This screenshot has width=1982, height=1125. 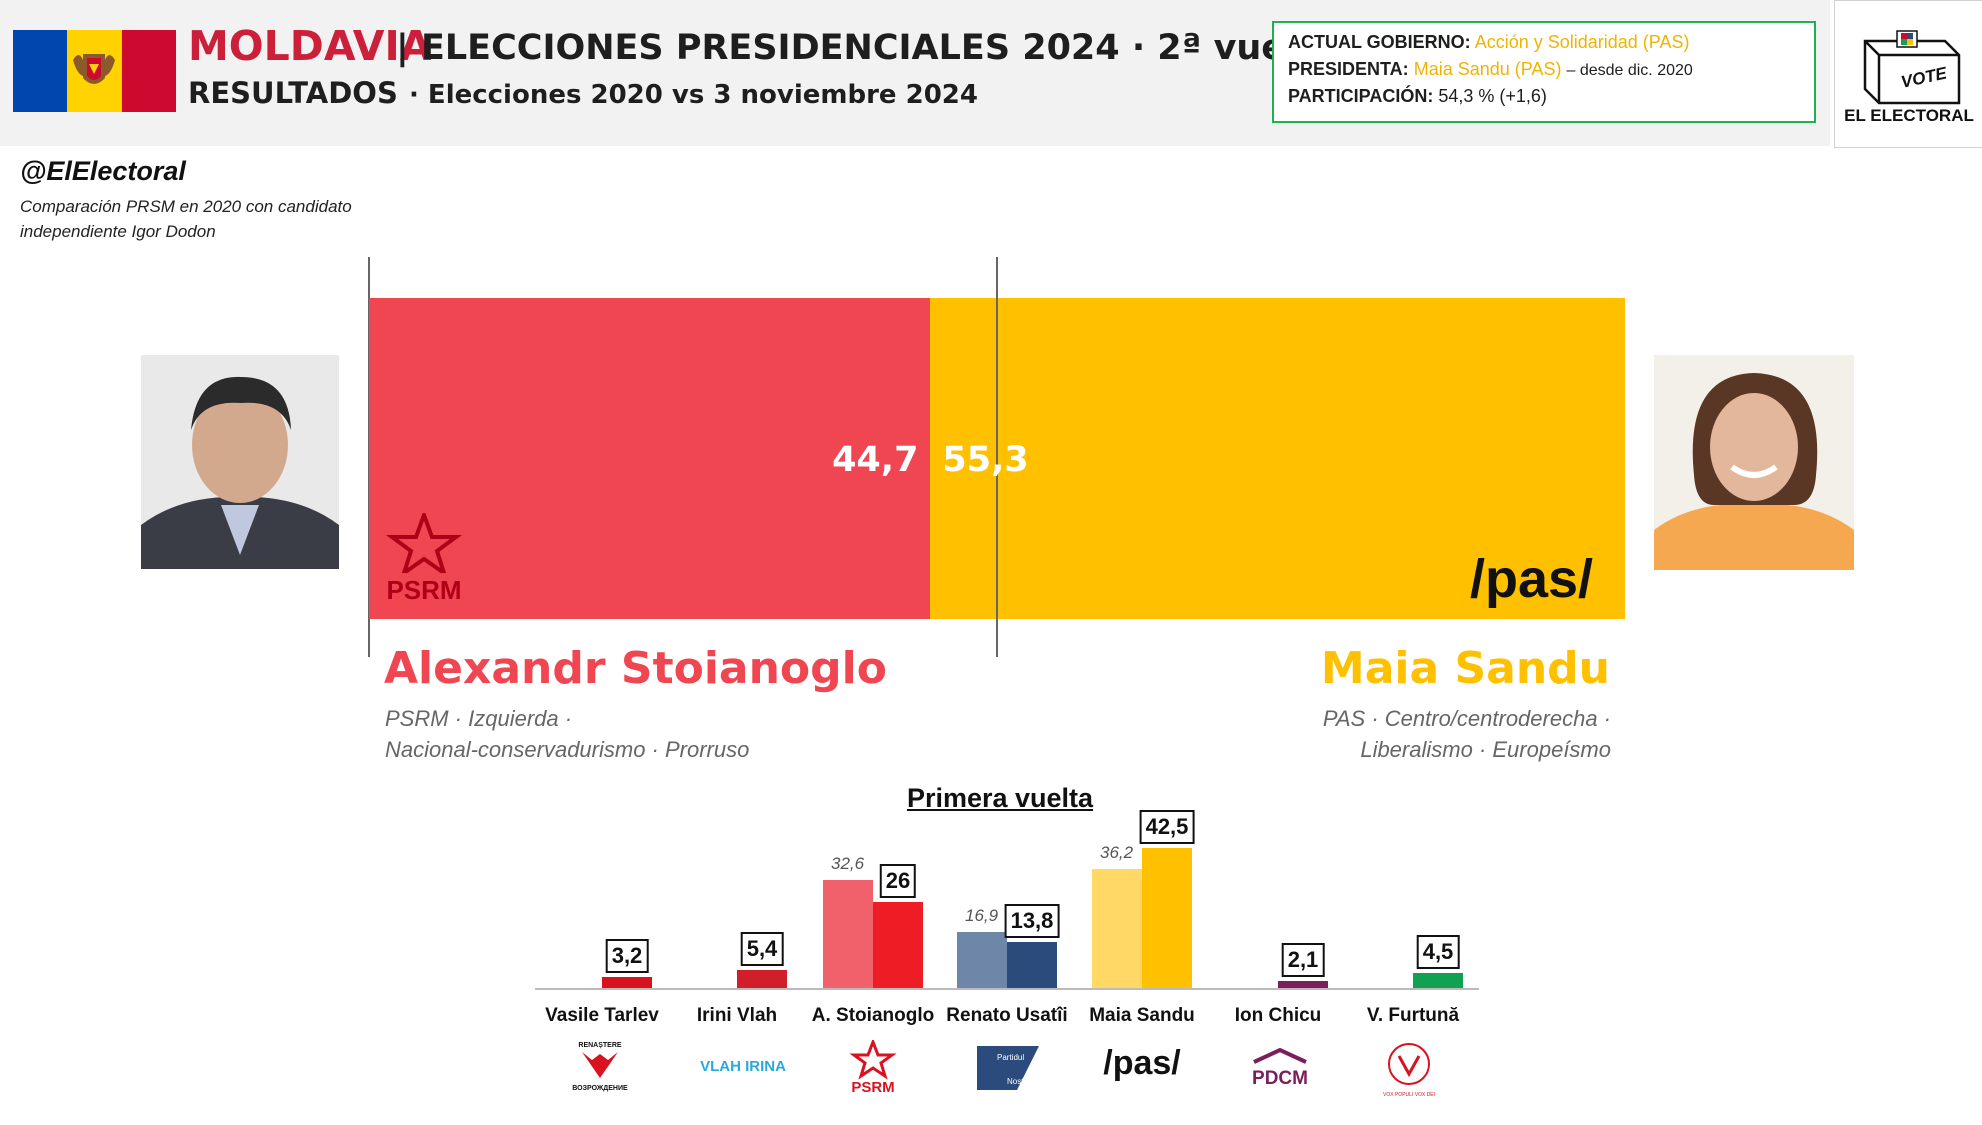 What do you see at coordinates (1167, 826) in the screenshot?
I see `value-label-2024-4: 42,5` at bounding box center [1167, 826].